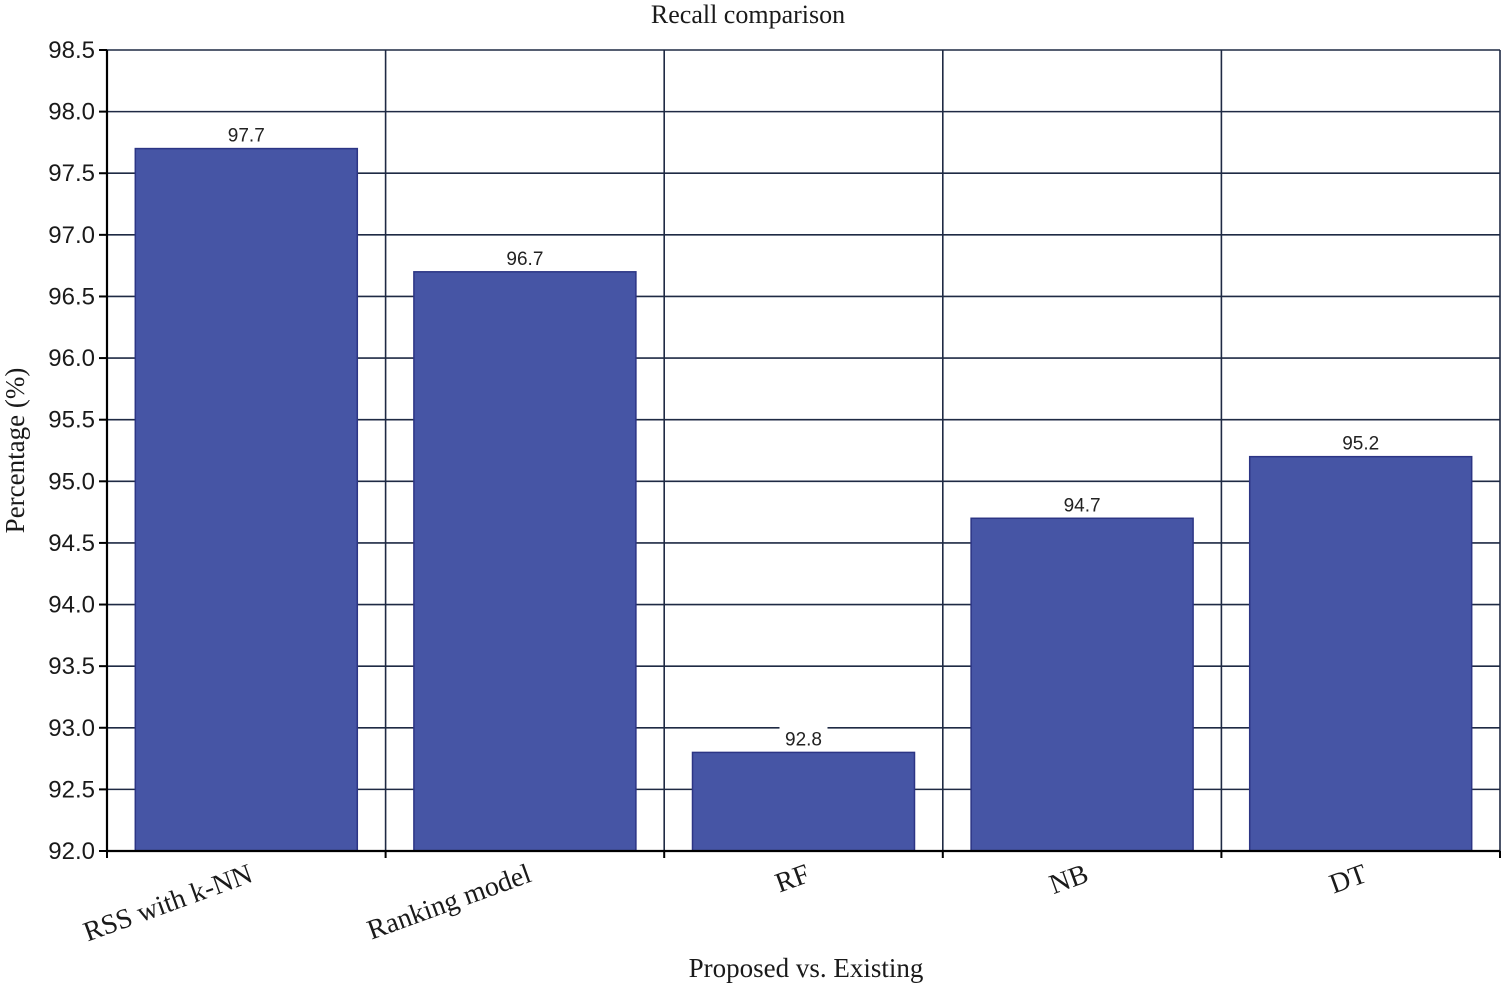  What do you see at coordinates (71, 605) in the screenshot?
I see `y-tick-label: 94.0` at bounding box center [71, 605].